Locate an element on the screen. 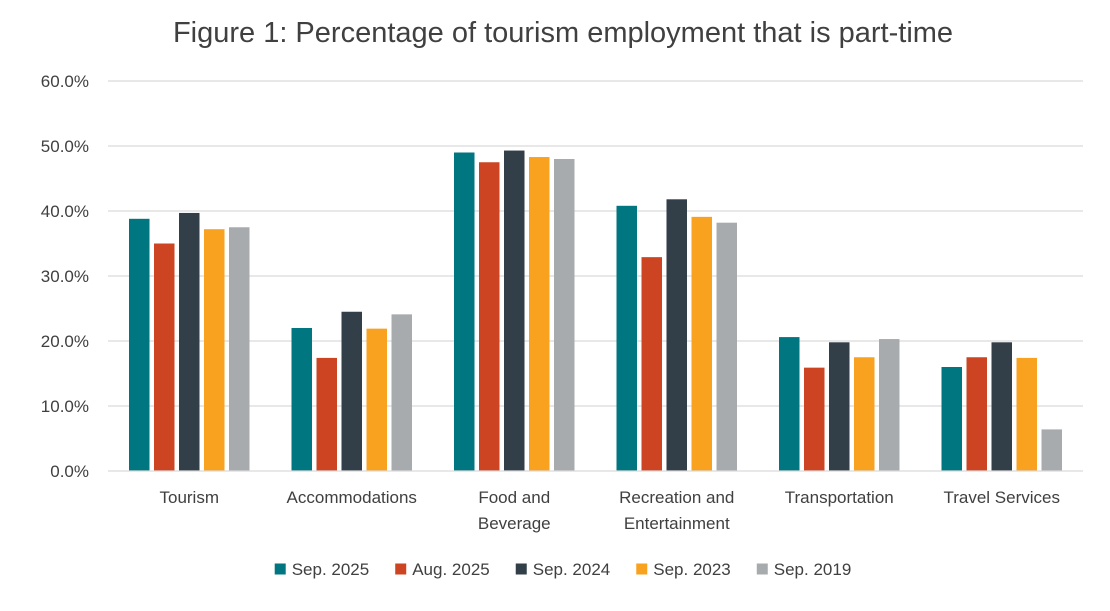  y-tick-label: 10.0% is located at coordinates (65, 406).